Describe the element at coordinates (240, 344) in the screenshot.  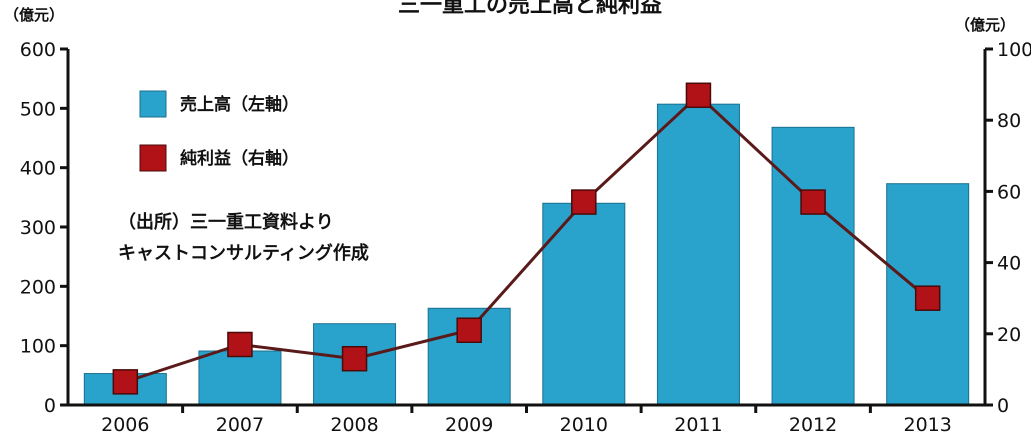
I see `profit-marker-2007` at that location.